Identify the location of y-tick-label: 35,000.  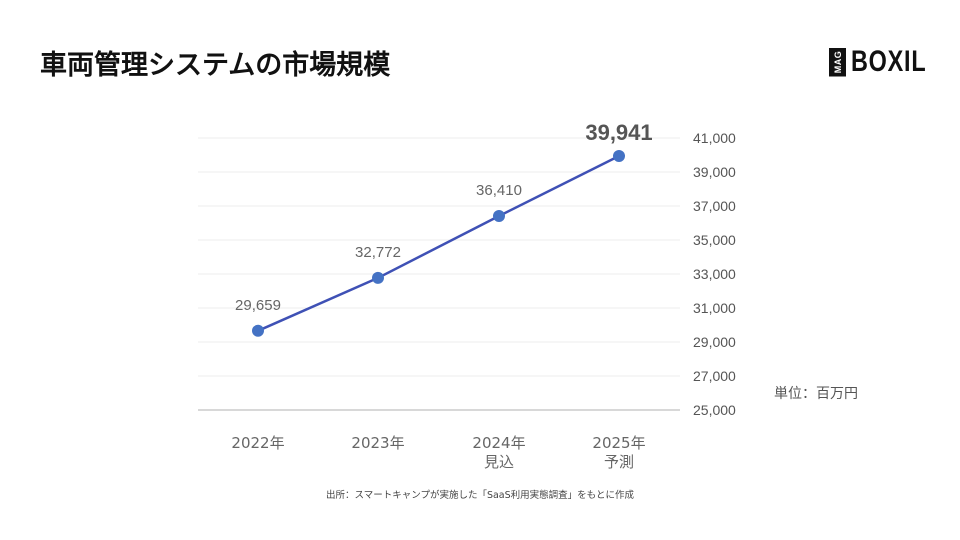
(714, 240).